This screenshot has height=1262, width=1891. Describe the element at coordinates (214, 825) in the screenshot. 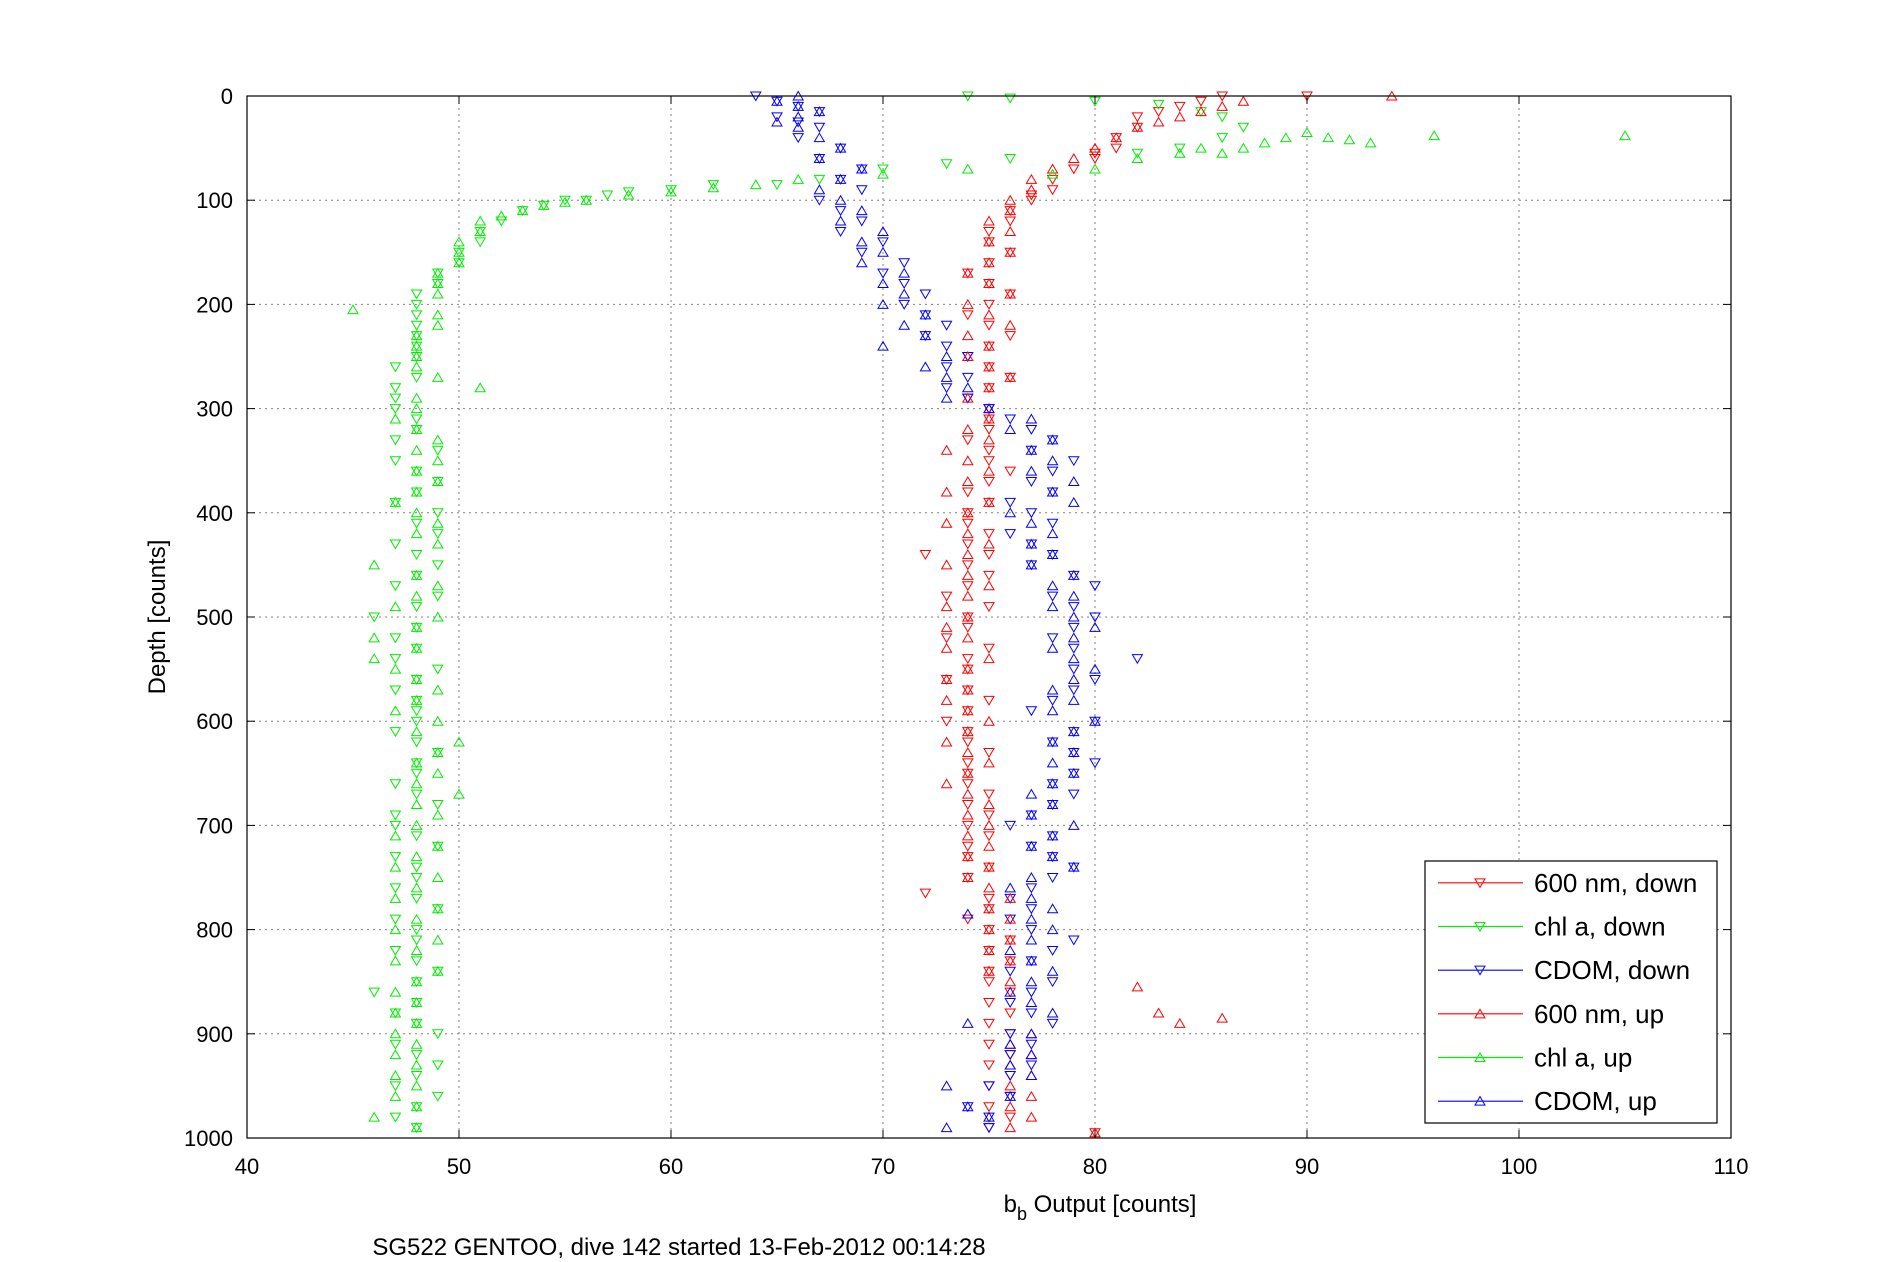

I see `y-tick-label: 700` at that location.